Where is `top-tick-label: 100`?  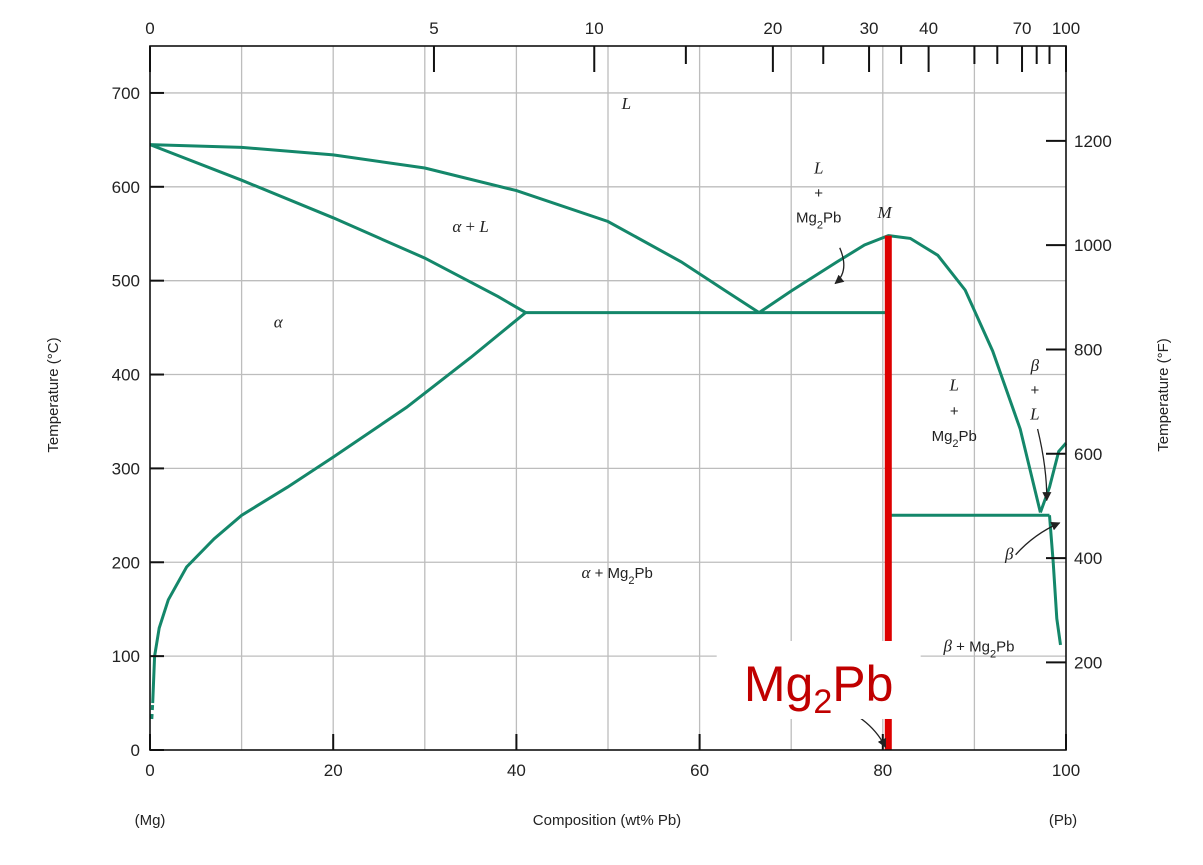 top-tick-label: 100 is located at coordinates (1066, 28).